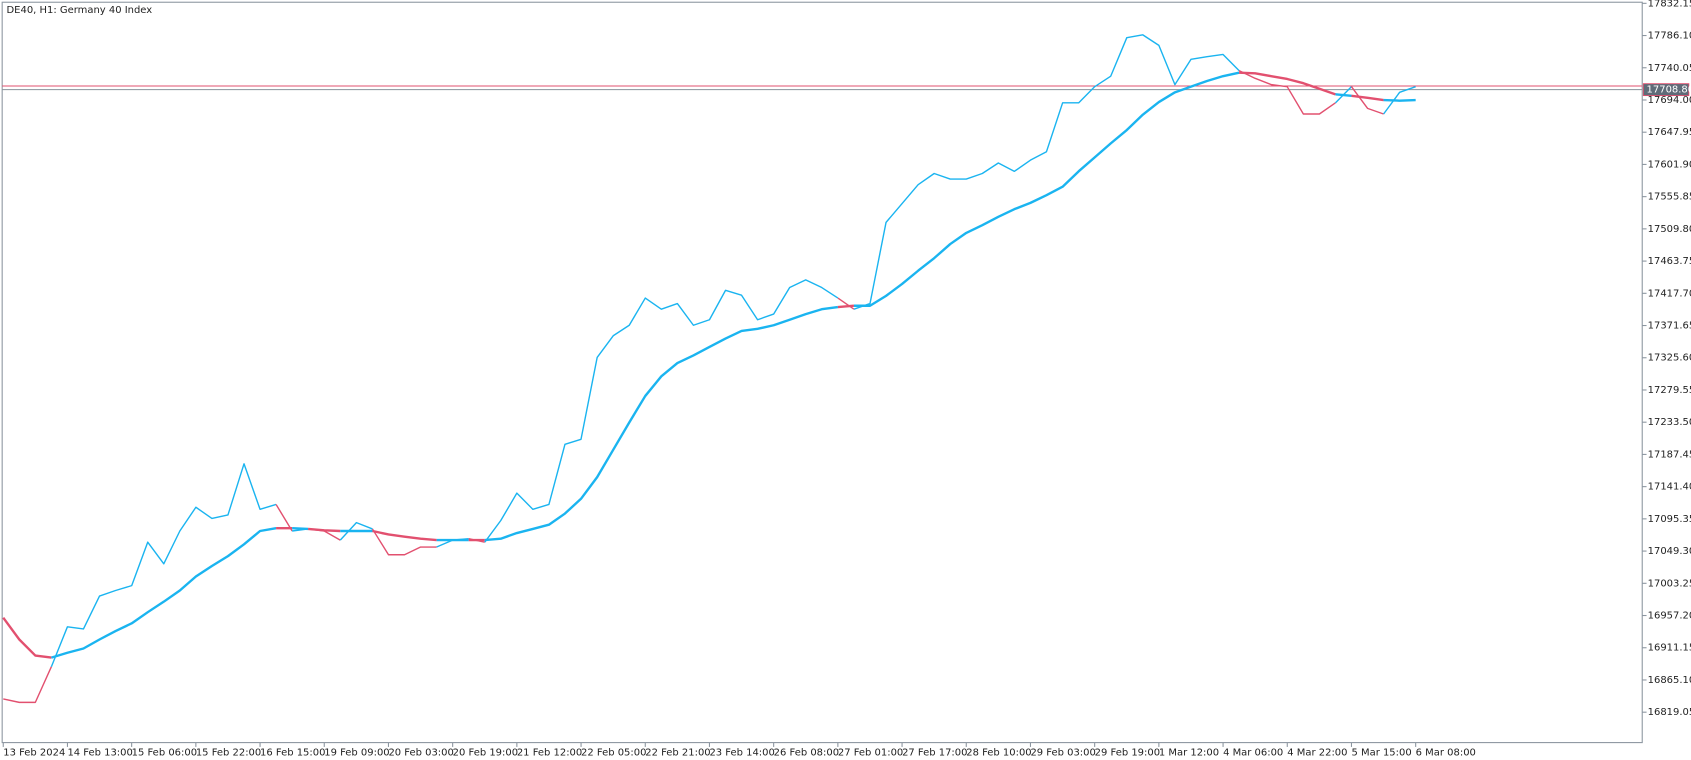  What do you see at coordinates (1127, 752) in the screenshot?
I see `x-tick-label: 29 Feb 19:00` at bounding box center [1127, 752].